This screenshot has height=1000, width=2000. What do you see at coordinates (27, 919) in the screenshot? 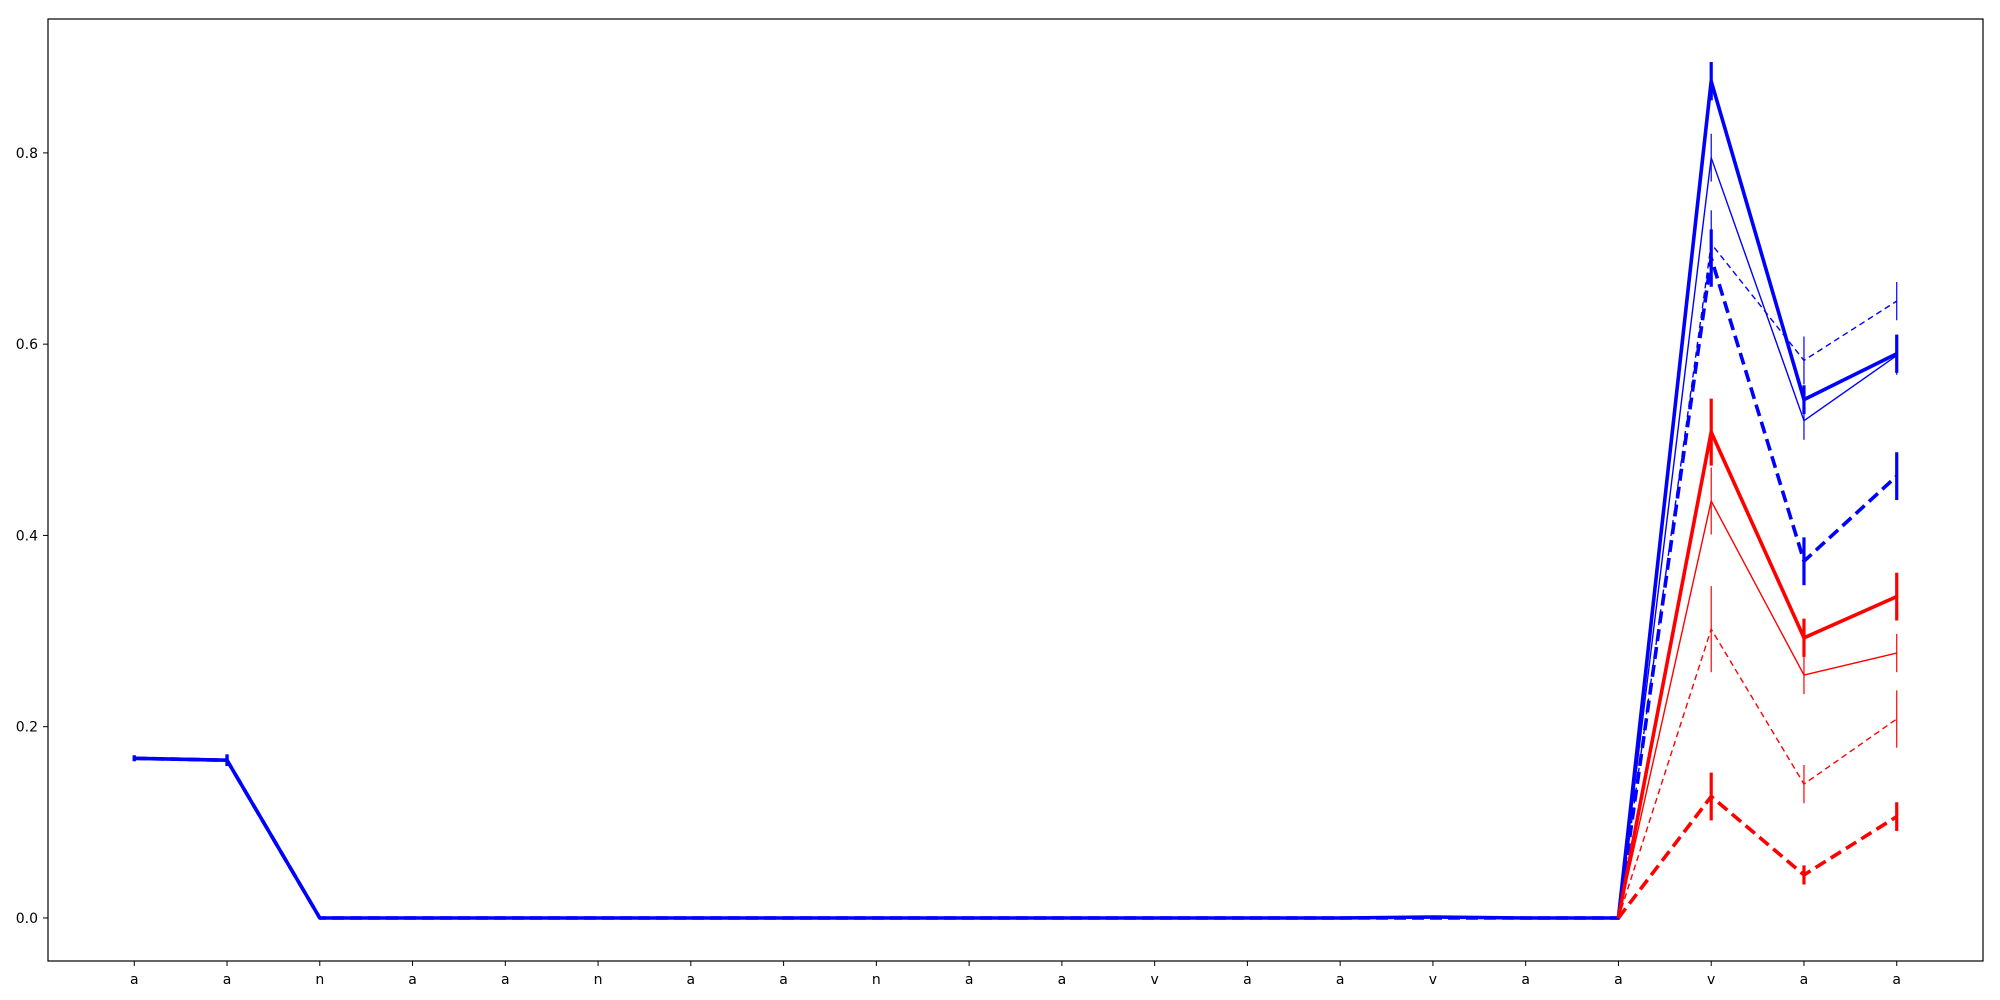
I see `y-tick-label: 0.0` at bounding box center [27, 919].